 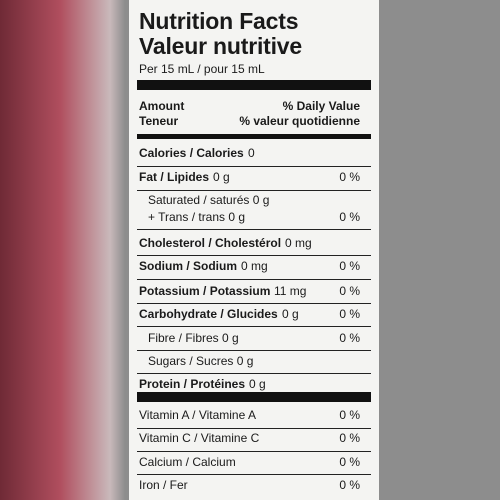 What do you see at coordinates (199, 438) in the screenshot?
I see `nutrient-label: Vitamin C / Vitamine C` at bounding box center [199, 438].